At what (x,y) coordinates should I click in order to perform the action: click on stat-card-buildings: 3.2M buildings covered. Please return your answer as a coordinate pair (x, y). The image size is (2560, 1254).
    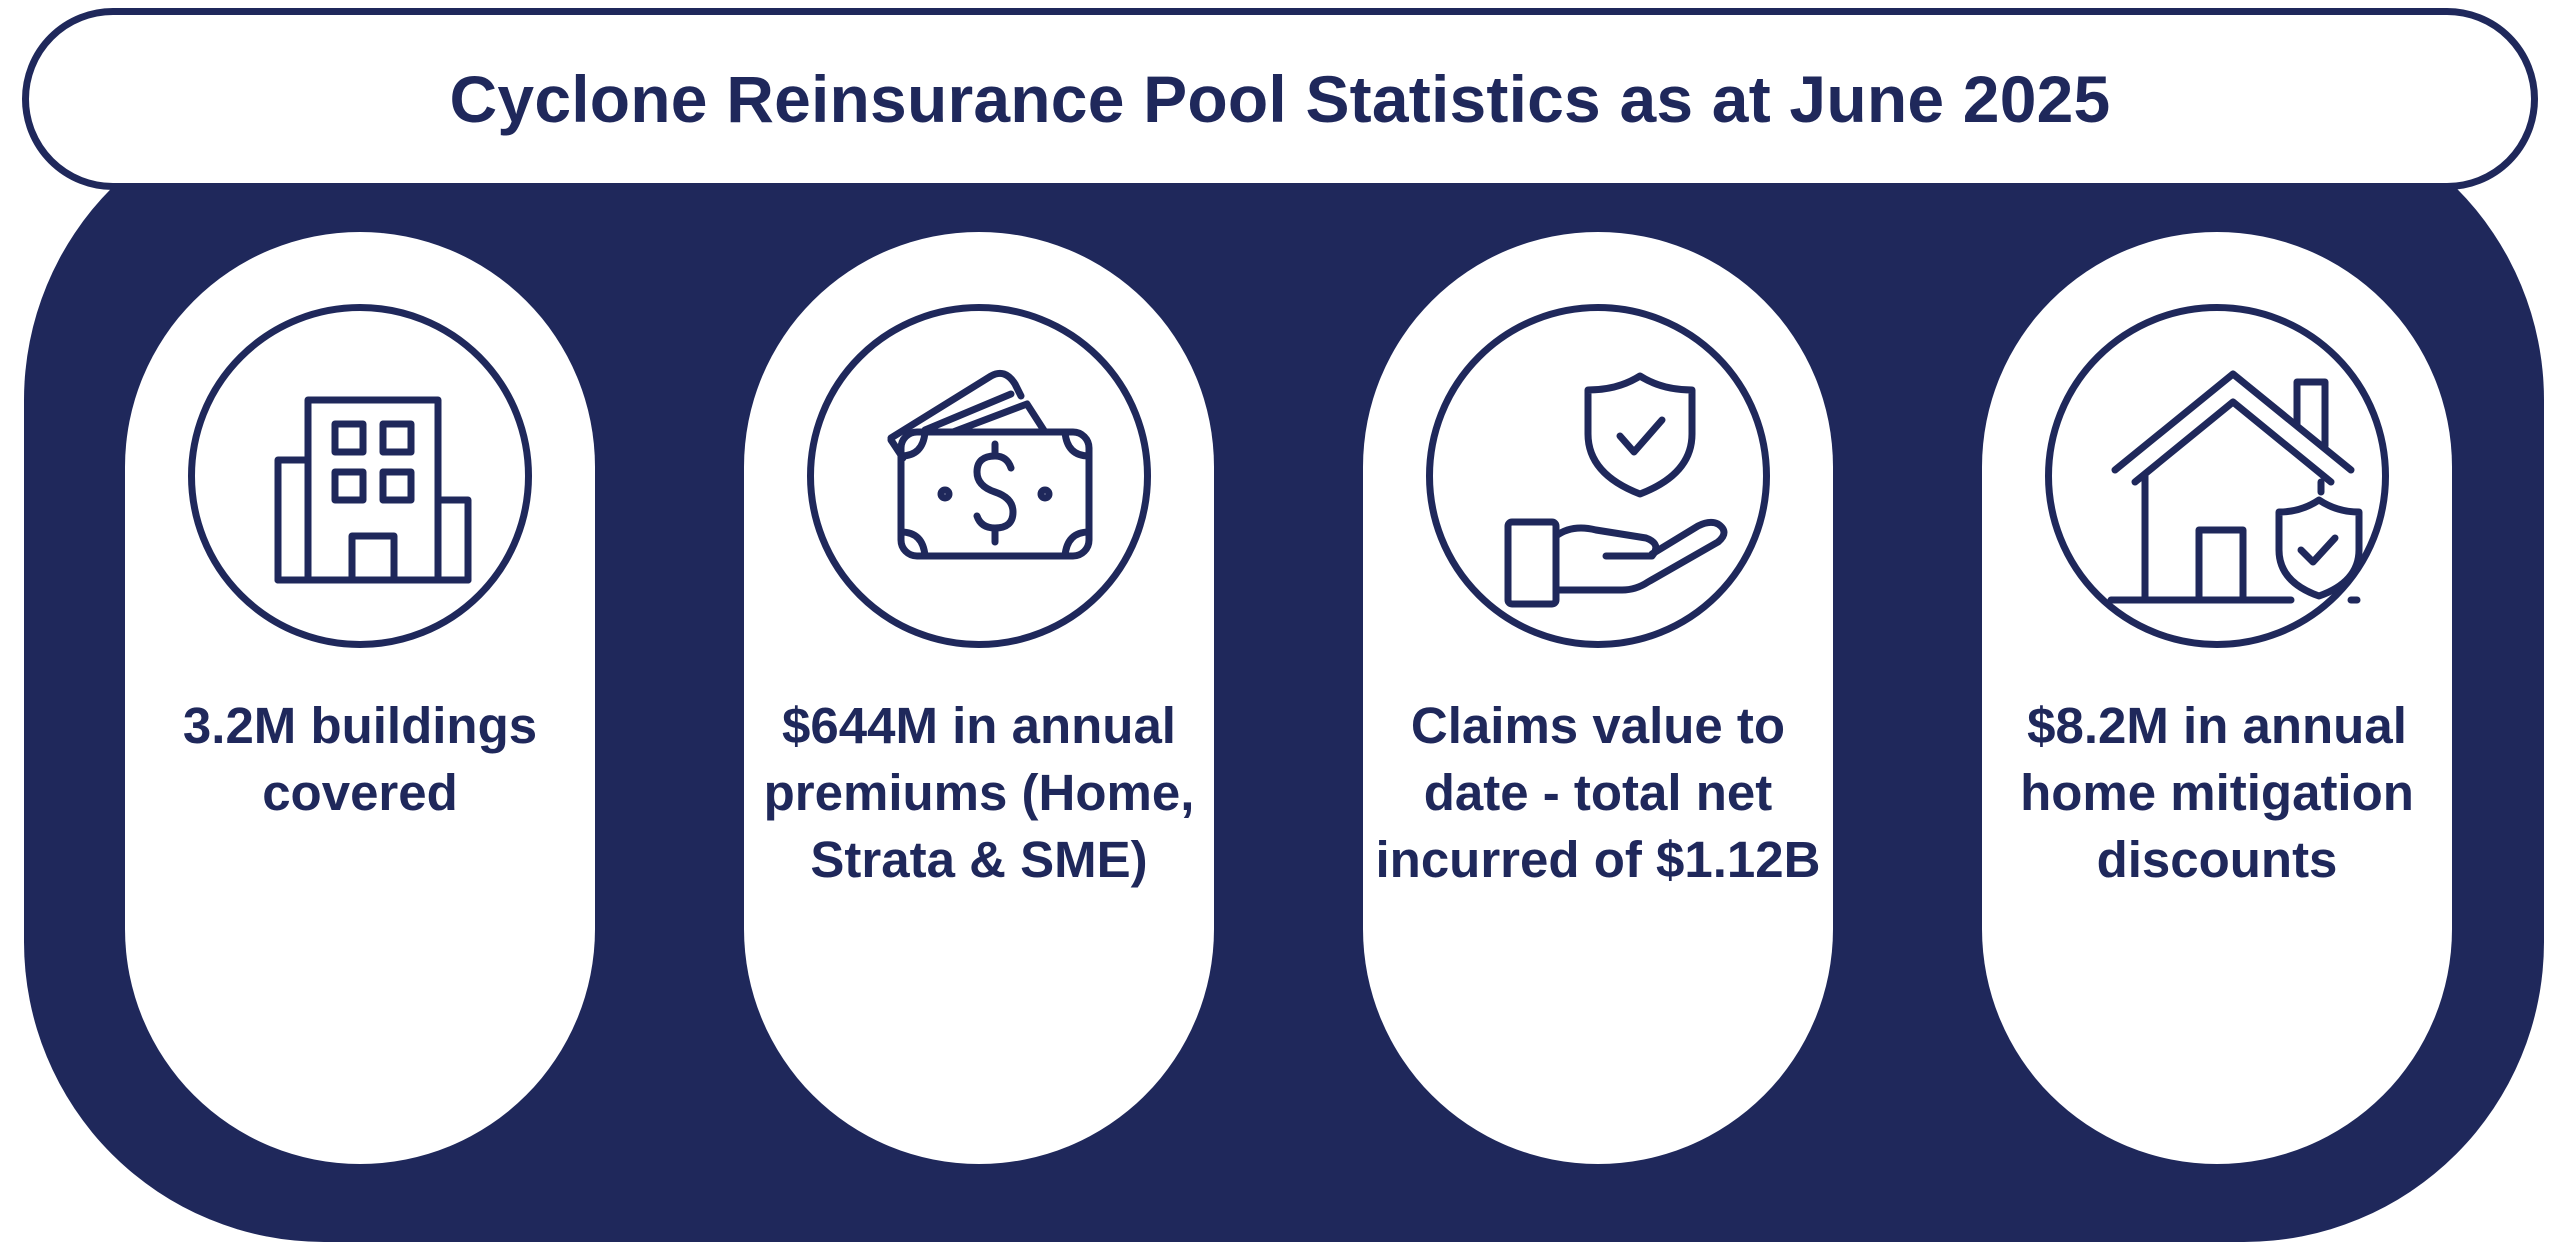
    Looking at the image, I should click on (360, 698).